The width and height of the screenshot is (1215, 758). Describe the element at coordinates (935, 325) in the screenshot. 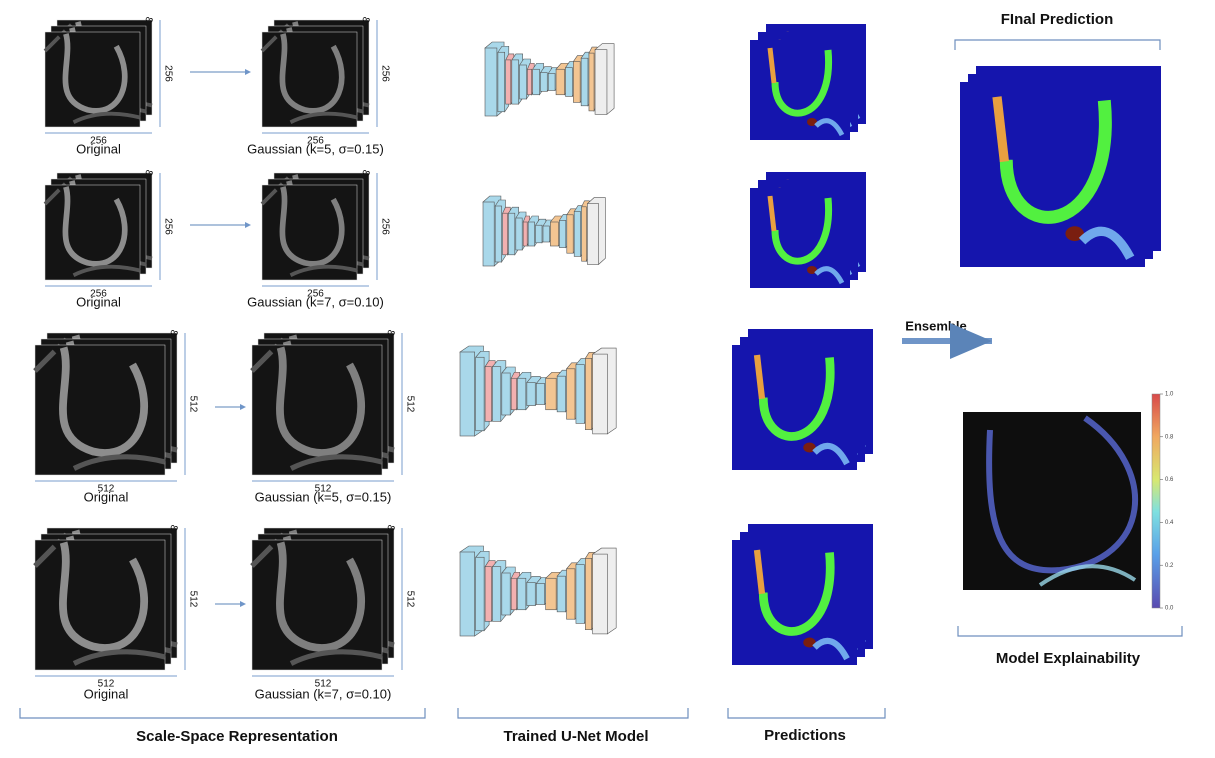

I see `ensemble-label: Ensemble` at that location.